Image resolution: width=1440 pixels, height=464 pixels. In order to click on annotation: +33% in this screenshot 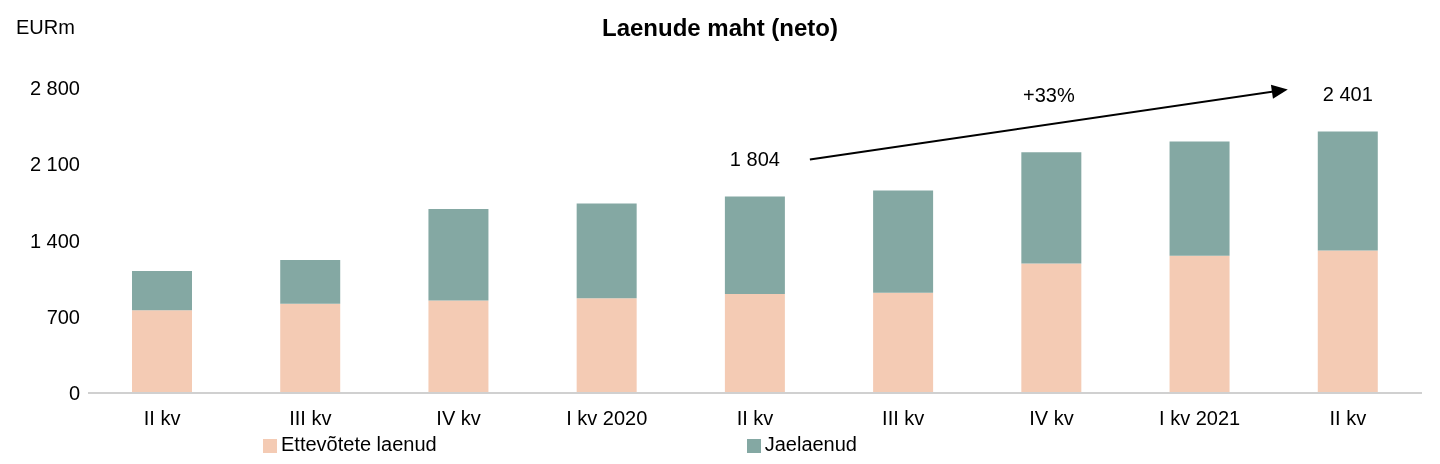, I will do `click(1048, 95)`.